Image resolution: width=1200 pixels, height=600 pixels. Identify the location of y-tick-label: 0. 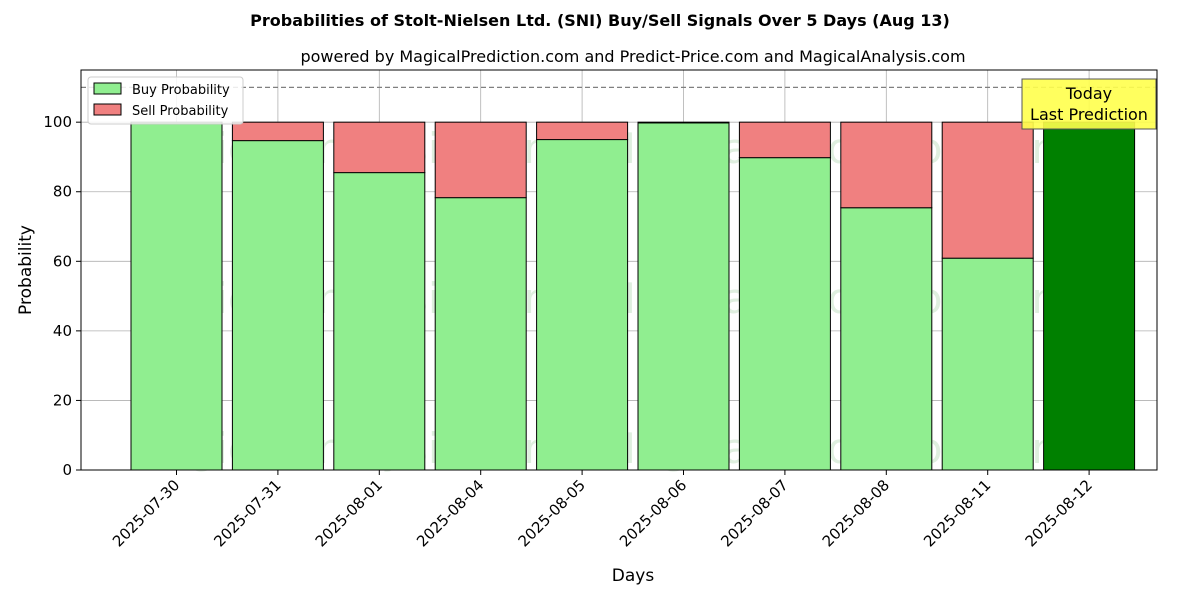
(67, 470).